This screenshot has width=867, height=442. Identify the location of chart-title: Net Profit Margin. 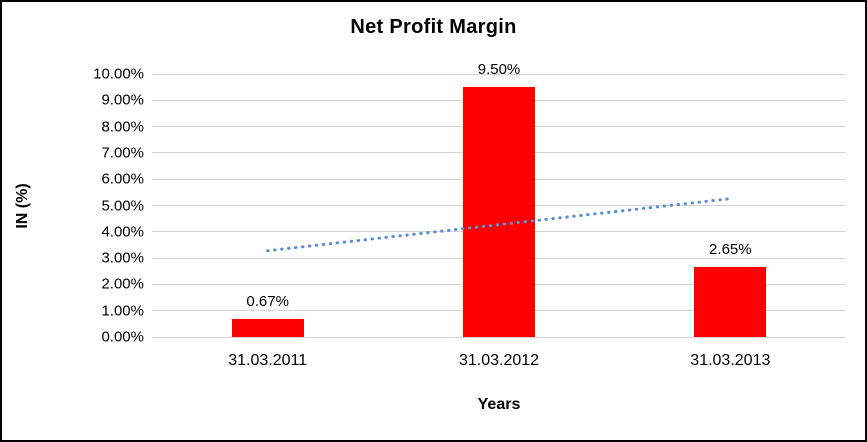
(433, 27).